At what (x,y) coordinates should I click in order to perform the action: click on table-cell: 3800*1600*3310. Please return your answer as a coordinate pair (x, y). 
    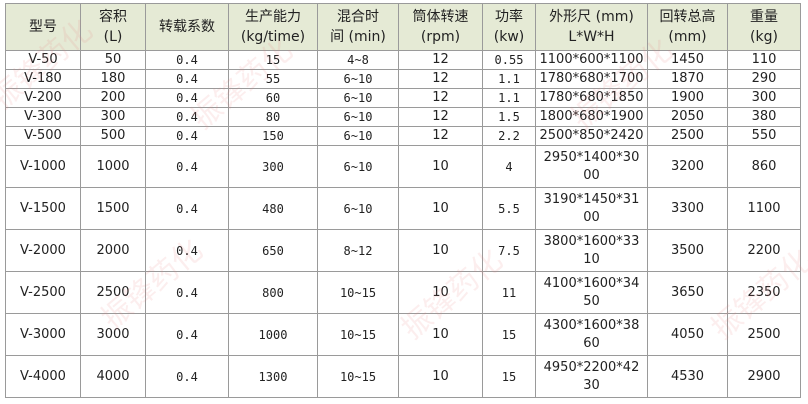
    Looking at the image, I should click on (591, 250).